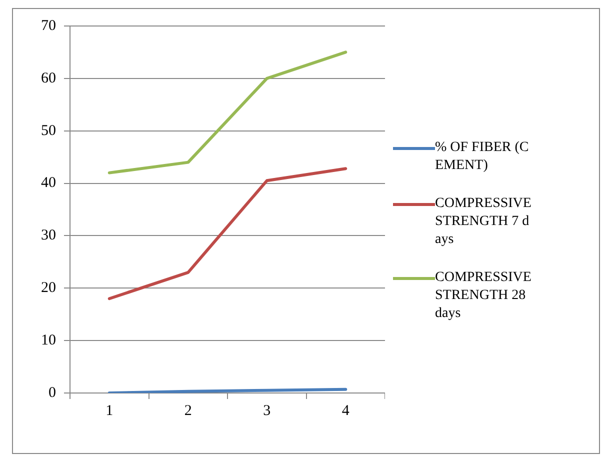 This screenshot has width=612, height=457. Describe the element at coordinates (48, 236) in the screenshot. I see `y-tick-label: 30` at that location.